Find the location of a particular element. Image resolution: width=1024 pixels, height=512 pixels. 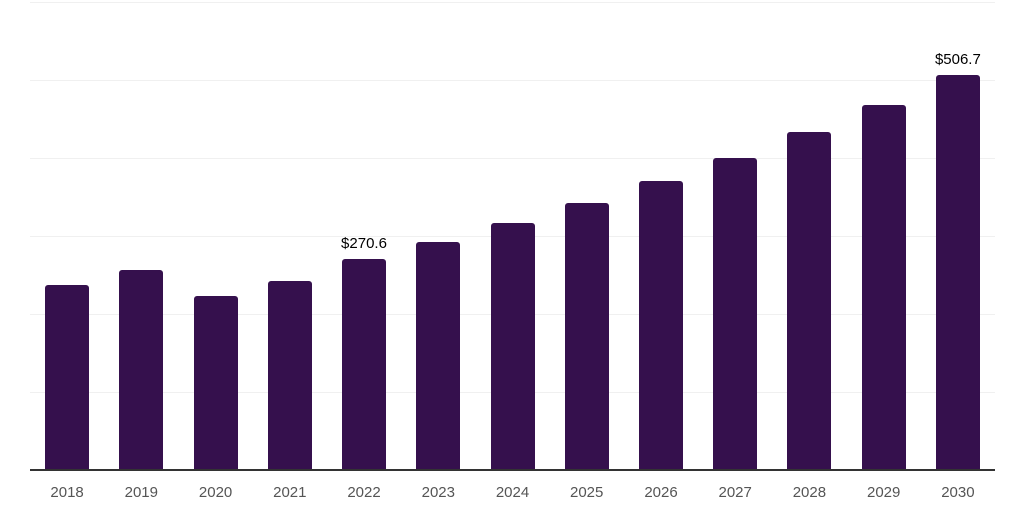

bar-2024 is located at coordinates (512, 346).